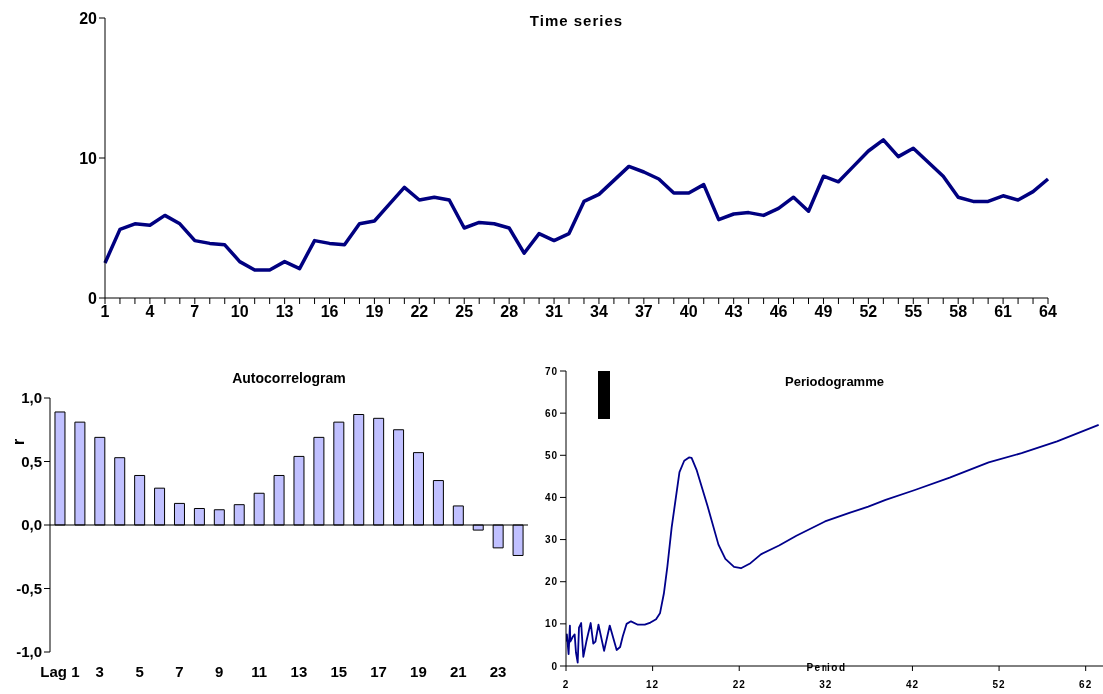 Image resolution: width=1103 pixels, height=694 pixels. Describe the element at coordinates (554, 312) in the screenshot. I see `x-tick-label: 31` at that location.